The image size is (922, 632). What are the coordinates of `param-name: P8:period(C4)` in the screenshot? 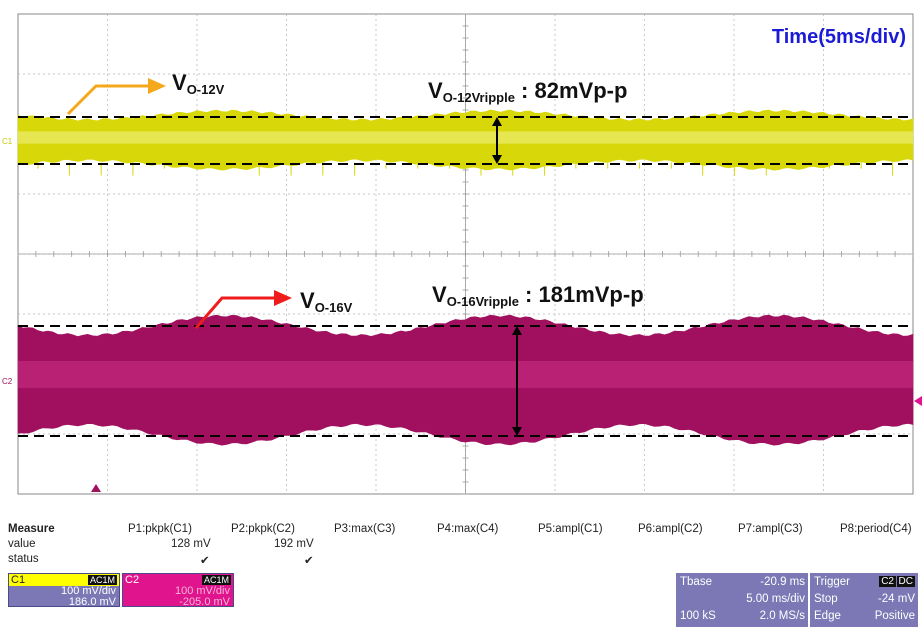 It's located at (876, 529).